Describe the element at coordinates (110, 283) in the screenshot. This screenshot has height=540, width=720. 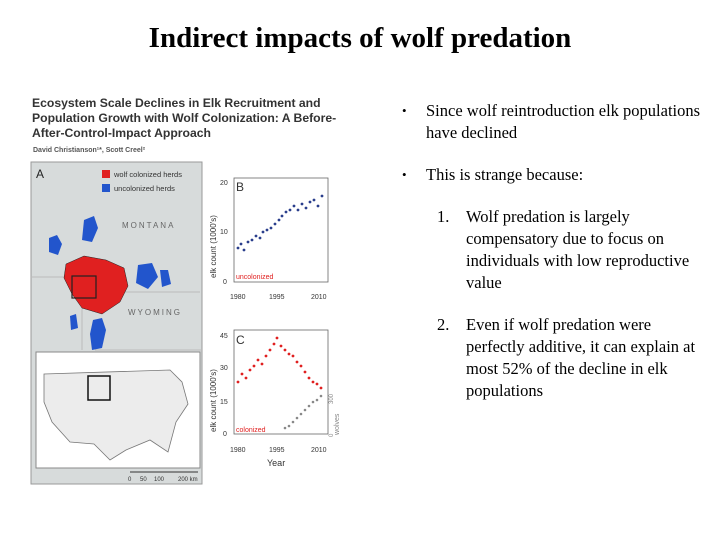
I see `uncolonized-herd-areas` at that location.